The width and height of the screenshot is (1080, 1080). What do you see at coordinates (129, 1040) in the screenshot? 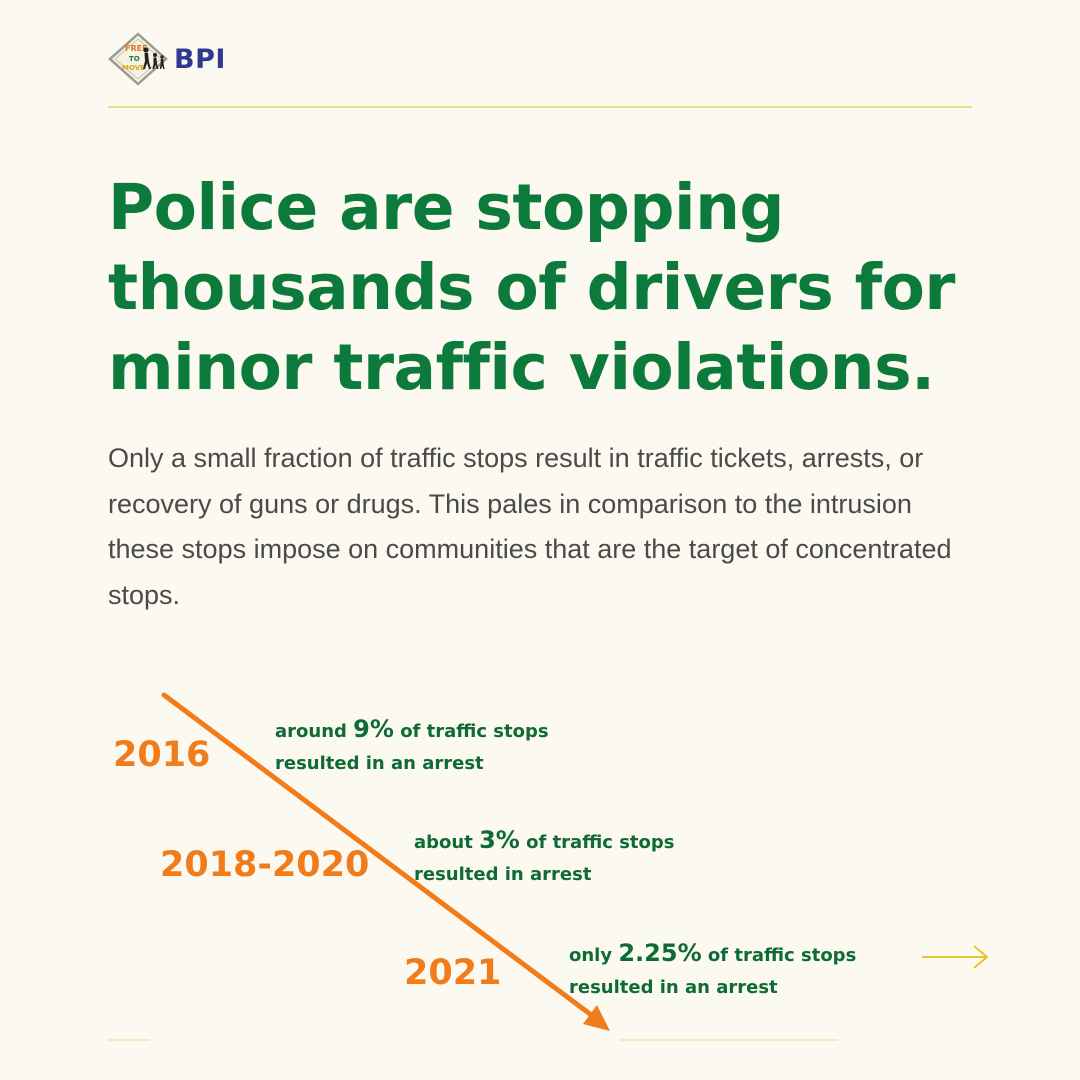
I see `bottom-divider-left` at bounding box center [129, 1040].